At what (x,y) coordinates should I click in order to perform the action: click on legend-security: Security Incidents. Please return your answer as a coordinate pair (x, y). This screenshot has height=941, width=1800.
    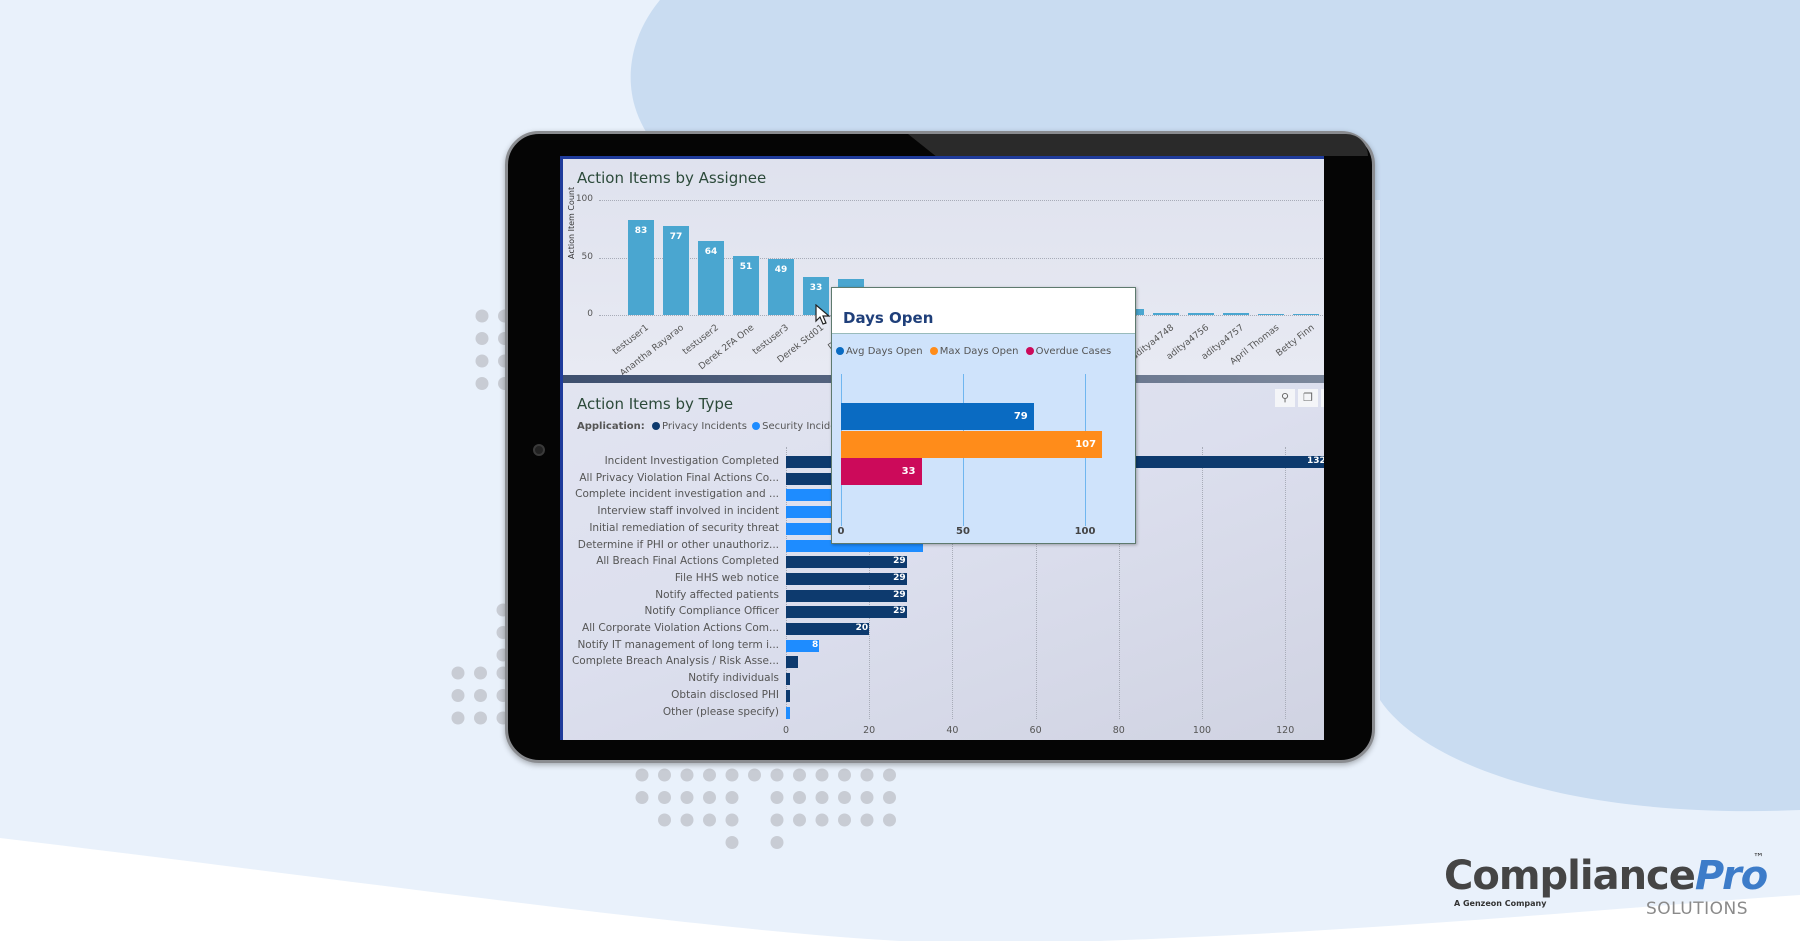
    Looking at the image, I should click on (807, 426).